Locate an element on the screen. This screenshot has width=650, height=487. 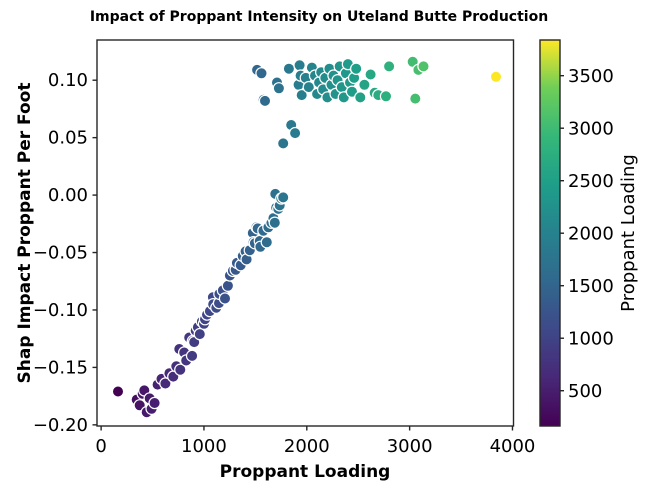
y-axis-ticks: 0.10 0.05 0.00 −0.05 −0.10 −0.15 −0.20 is located at coordinates (65, 253).